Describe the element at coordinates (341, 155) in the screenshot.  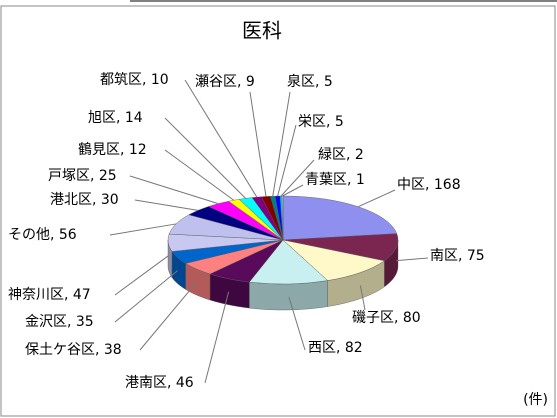
I see `data-label: 緑区, 2` at that location.